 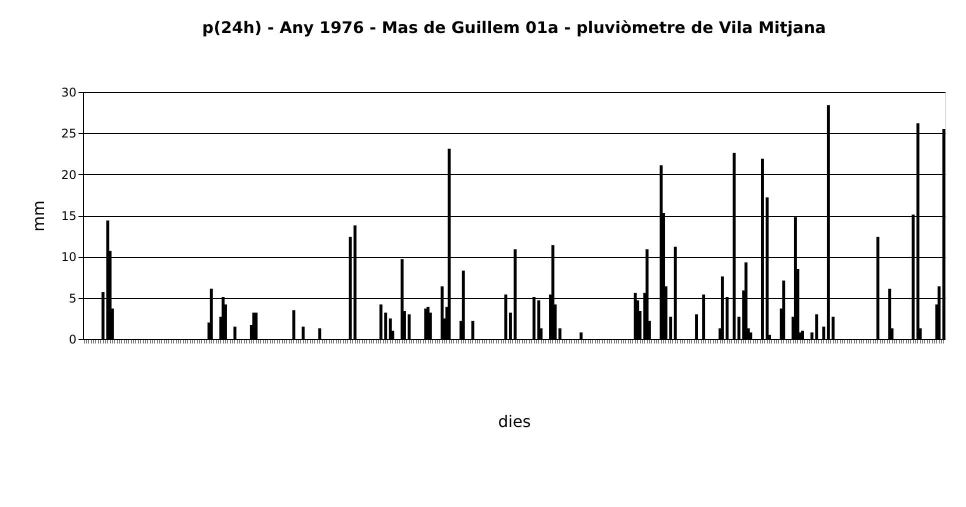 I want to click on y-tick-label: 30, so click(x=68, y=93).